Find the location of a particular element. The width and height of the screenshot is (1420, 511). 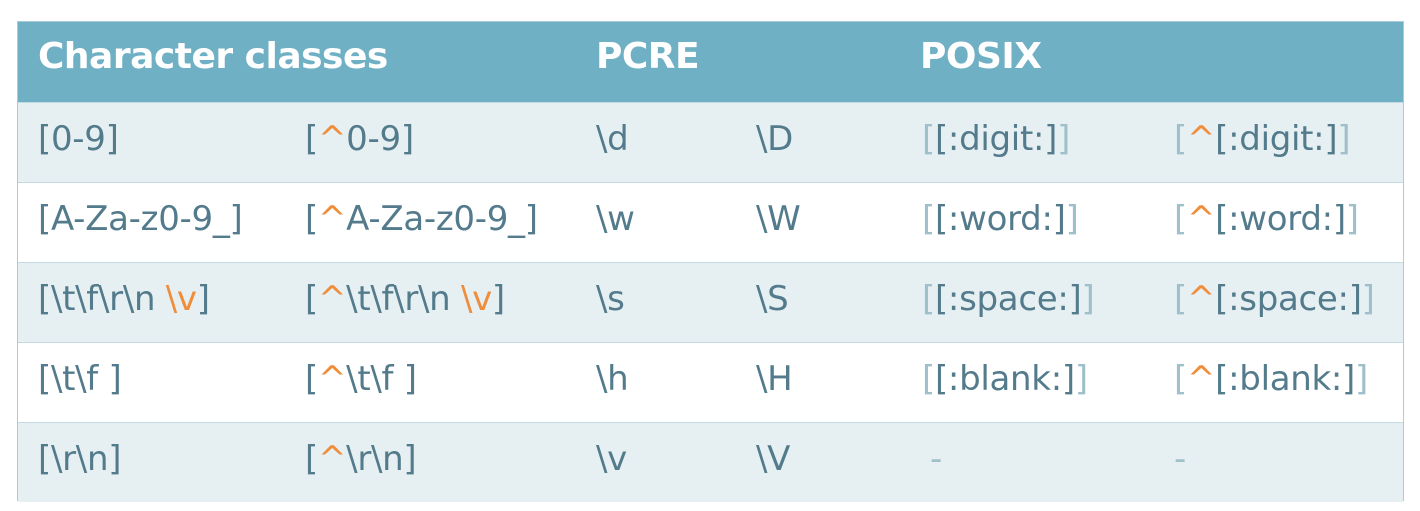

posix-cell: [[:word:]] is located at coordinates (1000, 219).